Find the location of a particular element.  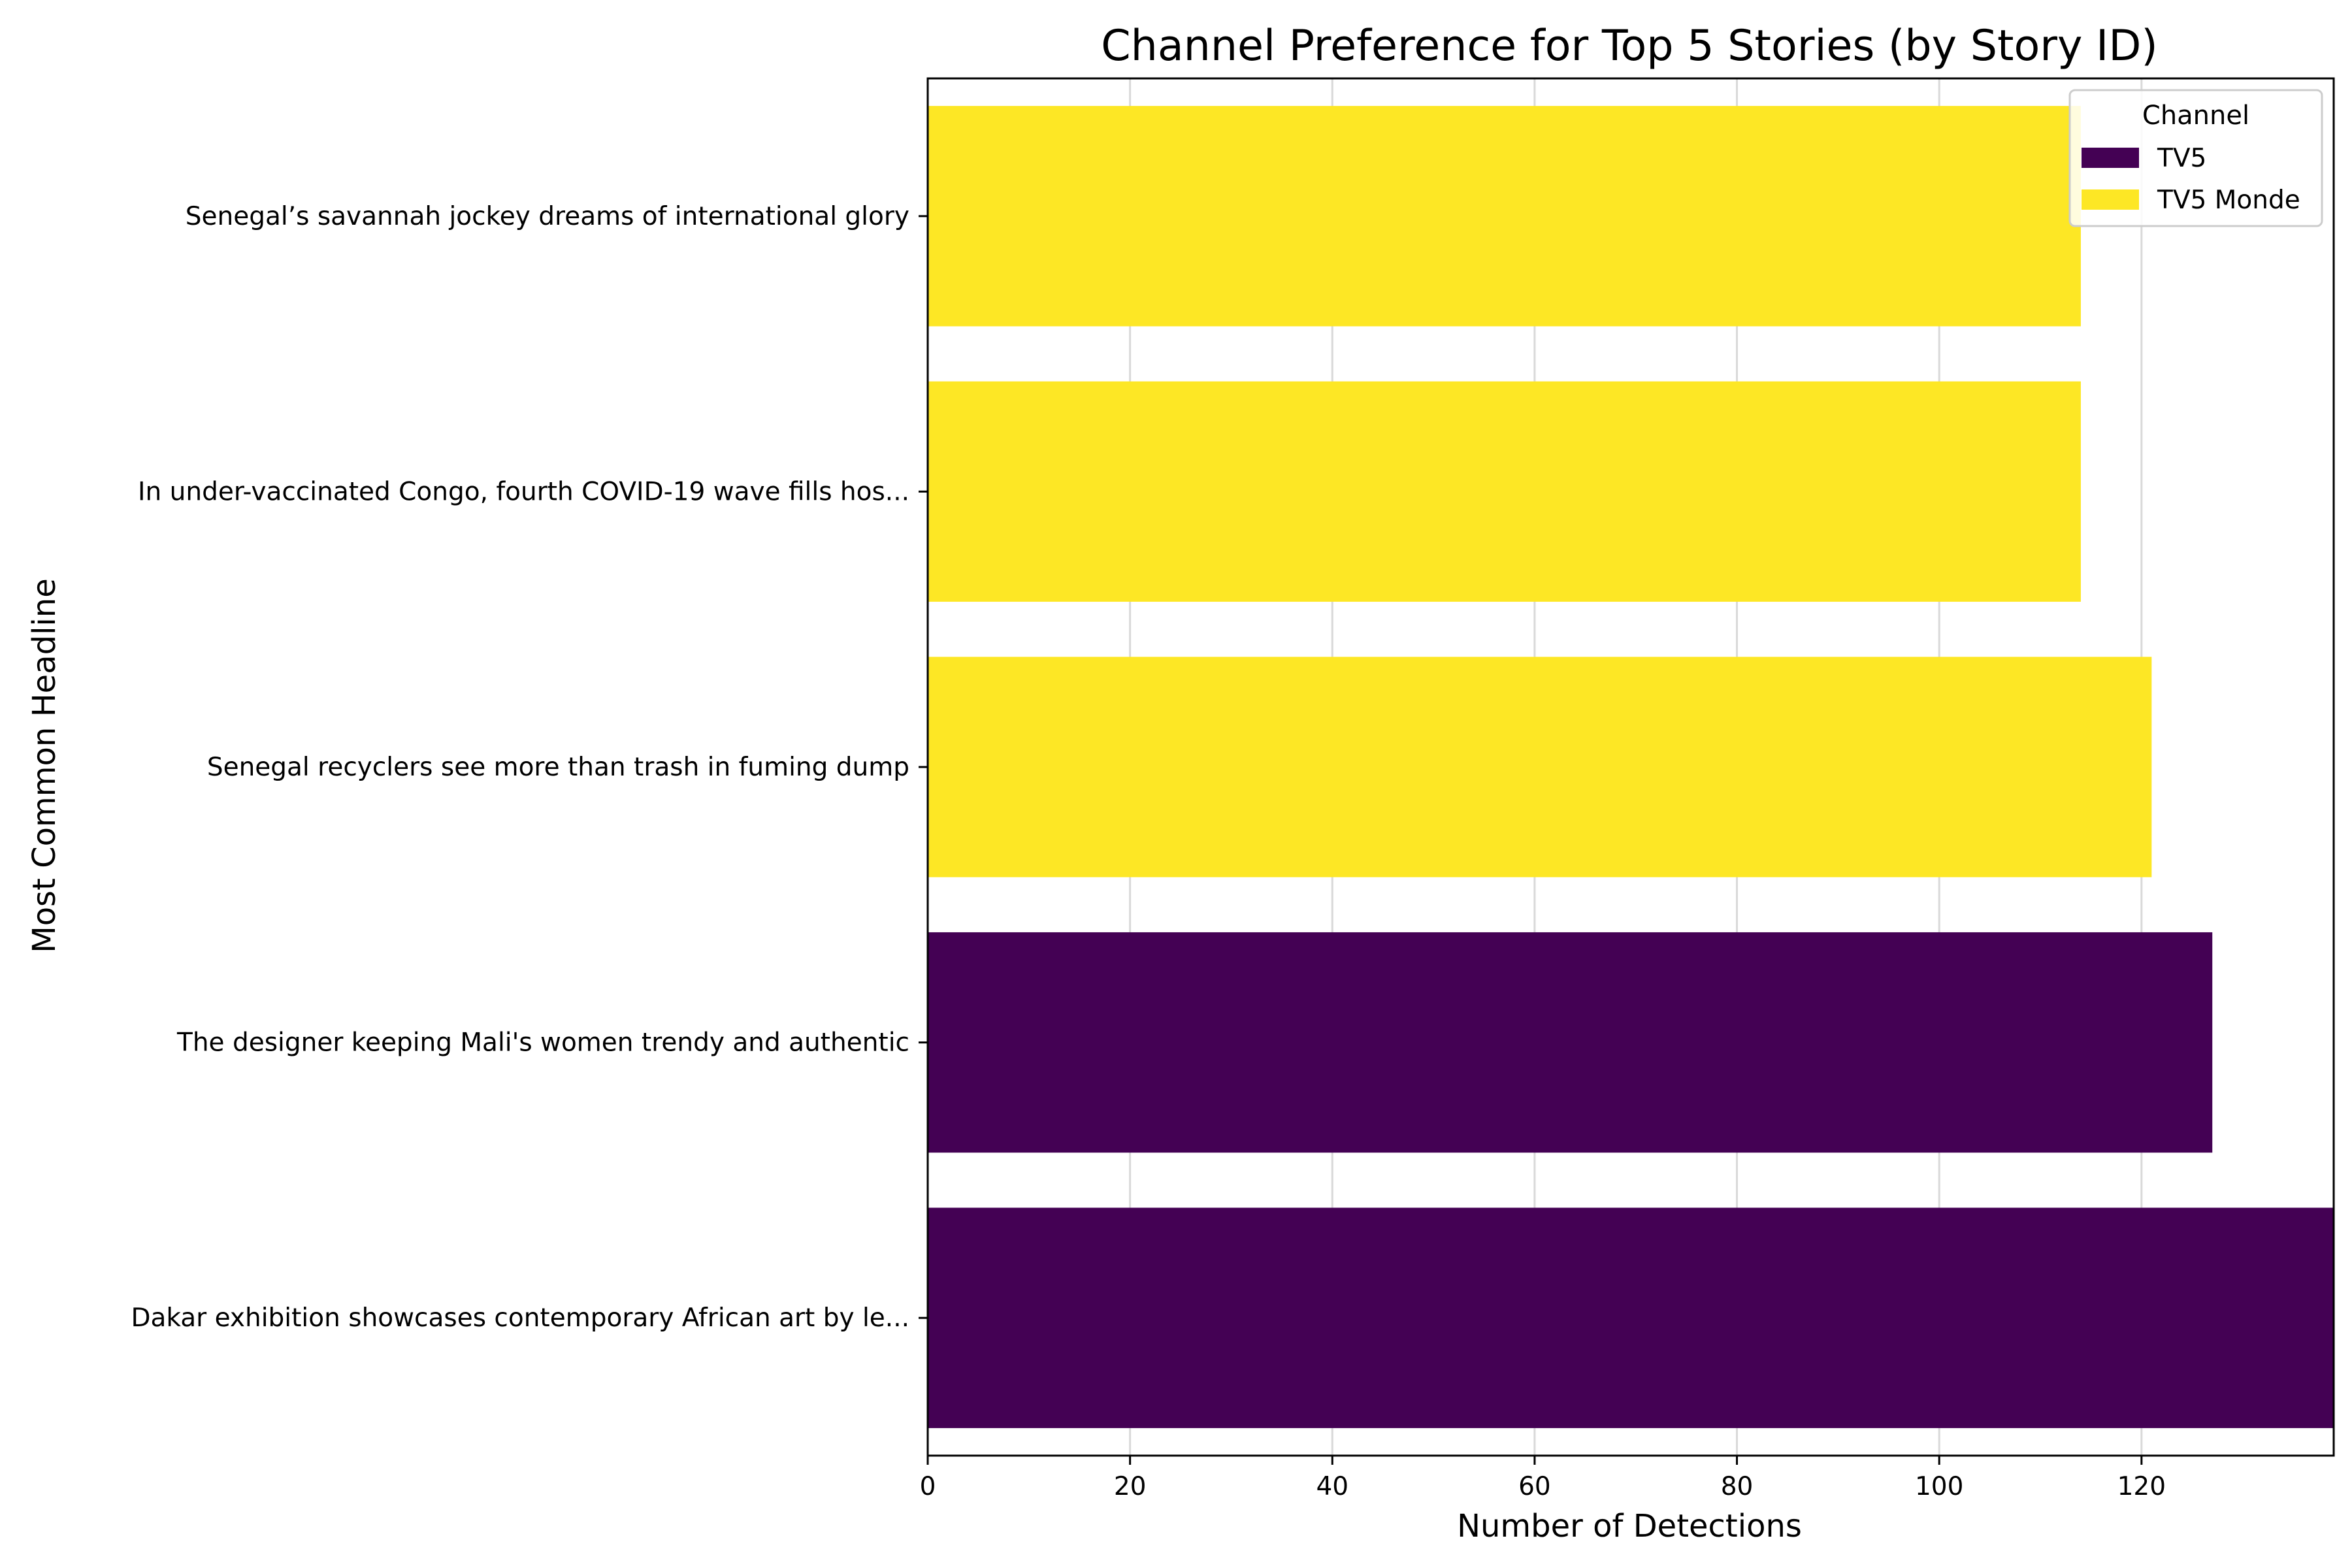

x-tick-label: 0 is located at coordinates (928, 1486).